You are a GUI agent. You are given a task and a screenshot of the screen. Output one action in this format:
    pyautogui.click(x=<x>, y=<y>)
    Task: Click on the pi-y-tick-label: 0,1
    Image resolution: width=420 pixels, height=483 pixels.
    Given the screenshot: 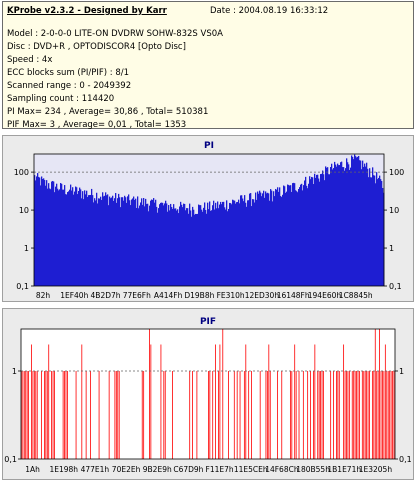 What is the action you would take?
    pyautogui.click(x=22, y=286)
    